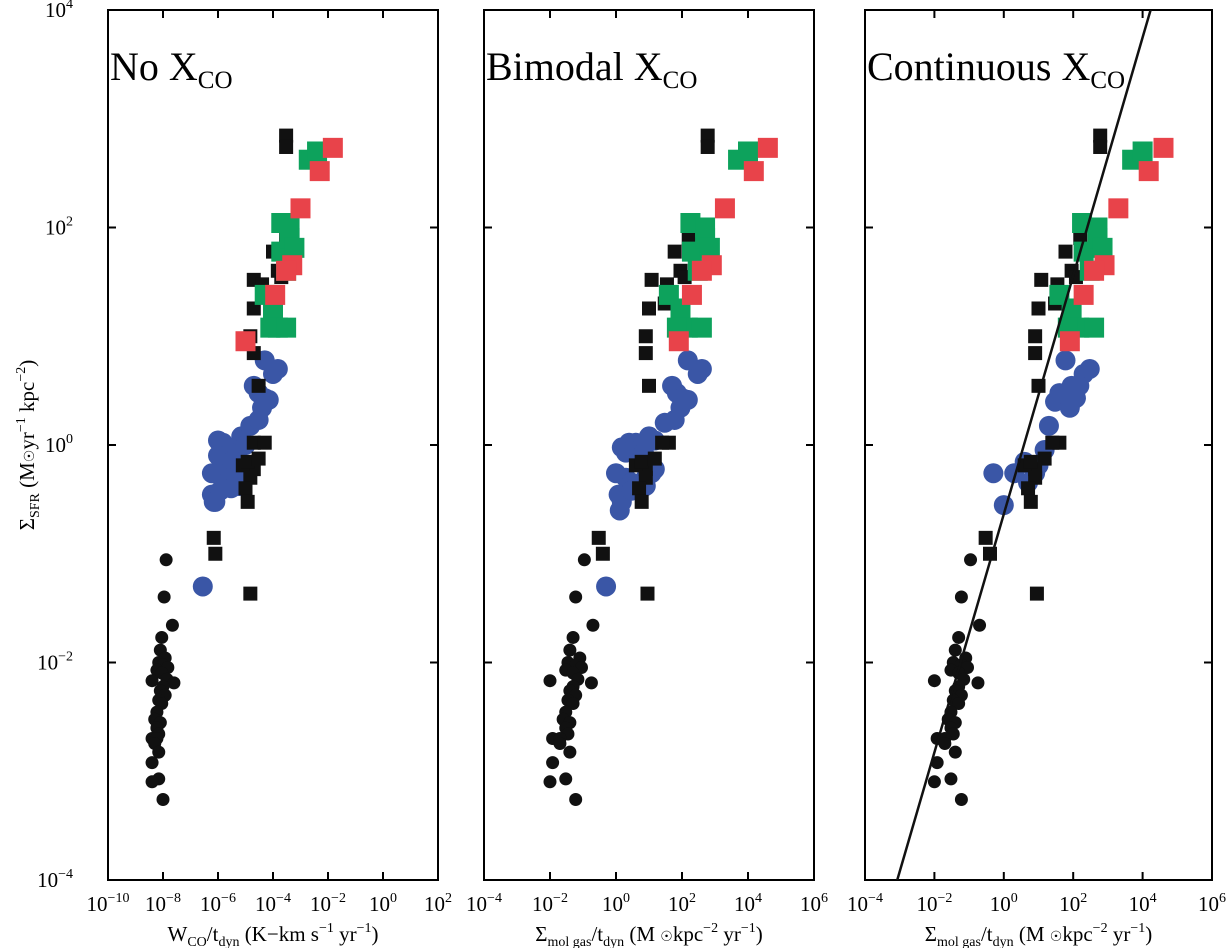  Describe the element at coordinates (55, 662) in the screenshot. I see `y-tick-label: 10⁻²` at that location.